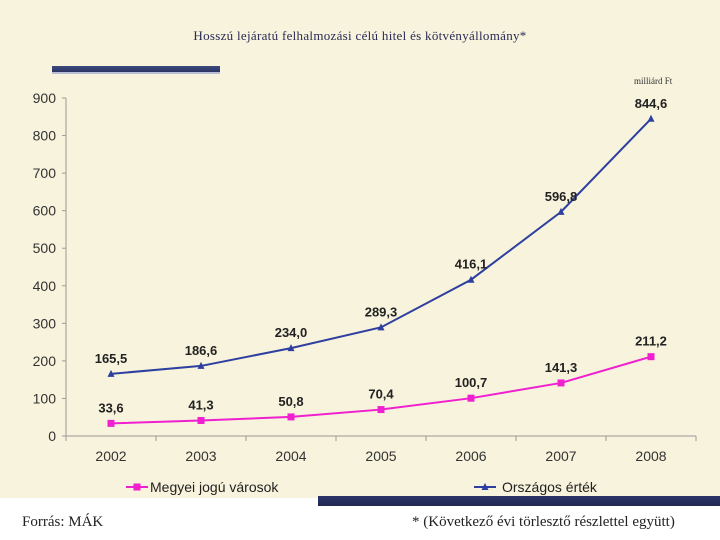 This screenshot has width=720, height=540. What do you see at coordinates (290, 401) in the screenshot?
I see `data-label: 50,8` at bounding box center [290, 401].